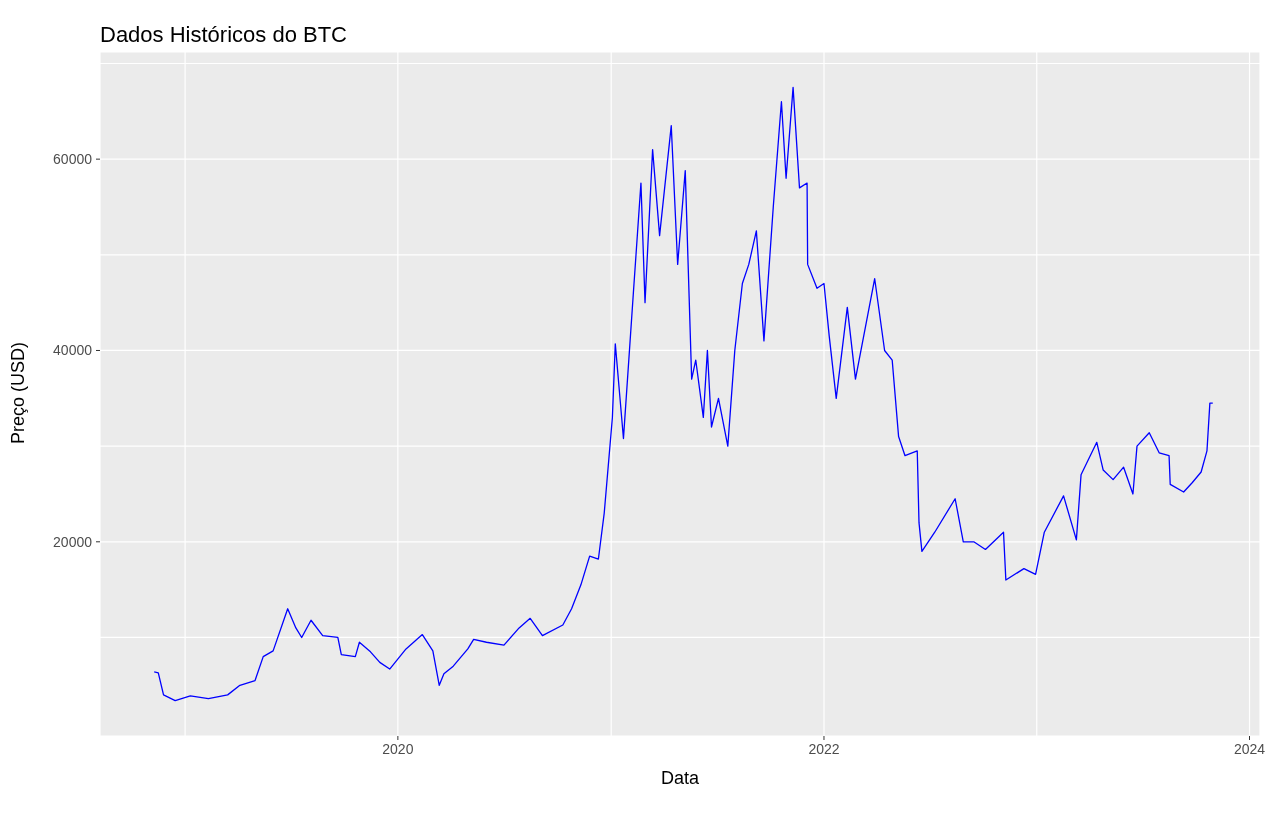  What do you see at coordinates (1249, 749) in the screenshot?
I see `x-tick-label: 2024` at bounding box center [1249, 749].